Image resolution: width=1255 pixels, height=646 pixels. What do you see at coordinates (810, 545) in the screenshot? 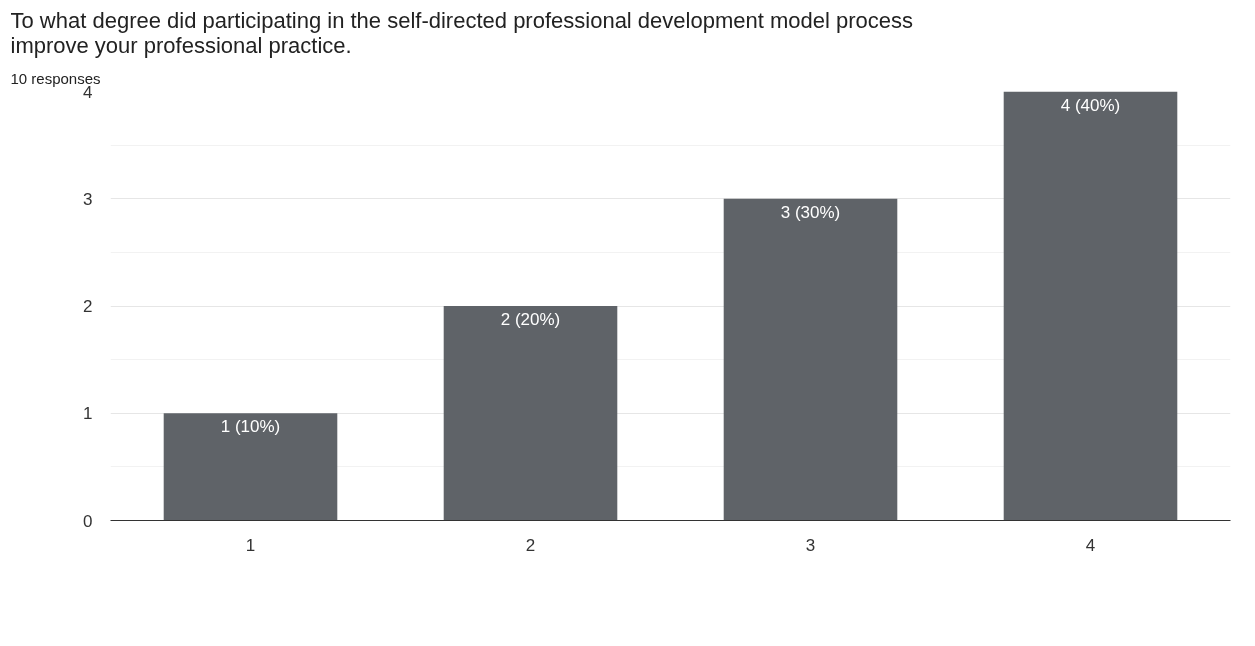
I see `x-tick-label: 3` at bounding box center [810, 545].